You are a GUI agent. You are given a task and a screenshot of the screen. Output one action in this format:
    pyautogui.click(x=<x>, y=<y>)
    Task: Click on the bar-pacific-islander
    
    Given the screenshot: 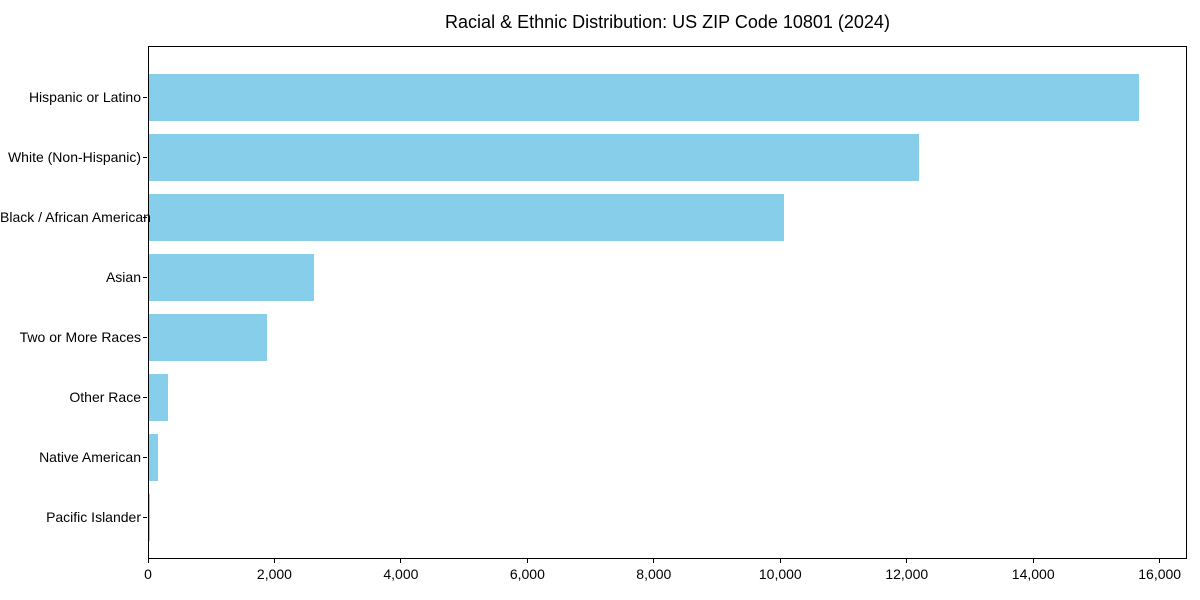 What is the action you would take?
    pyautogui.click(x=149, y=517)
    